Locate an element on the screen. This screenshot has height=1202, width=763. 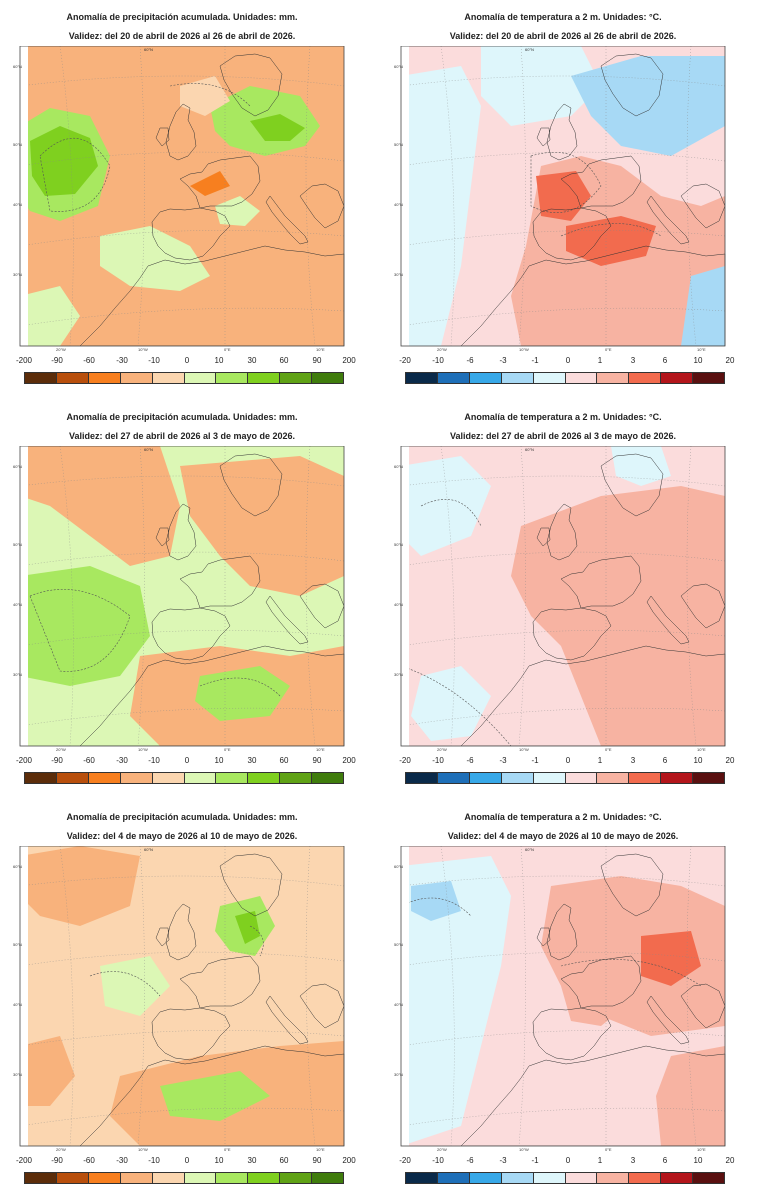
colorbar-tick-label: 3 is located at coordinates (633, 360).